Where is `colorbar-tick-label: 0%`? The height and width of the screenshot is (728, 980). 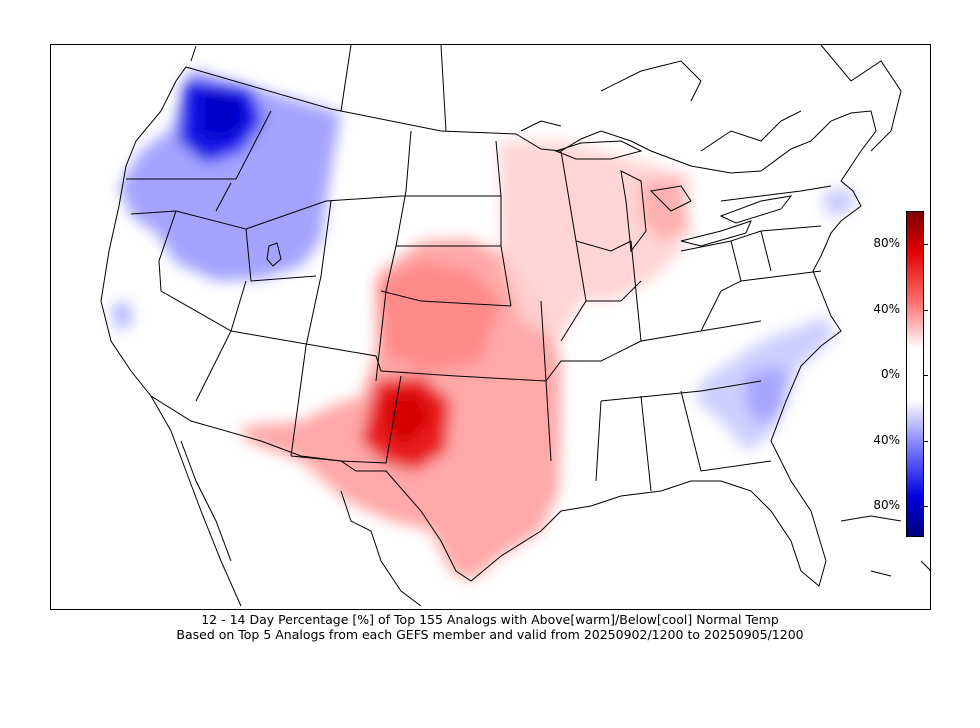
colorbar-tick-label: 0% is located at coordinates (890, 374).